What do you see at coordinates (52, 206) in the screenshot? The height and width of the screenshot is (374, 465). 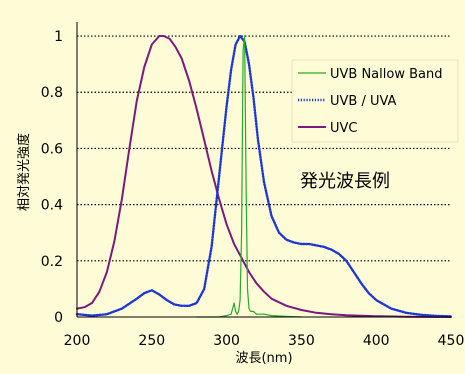 I see `y-tick-label: 0.4` at bounding box center [52, 206].